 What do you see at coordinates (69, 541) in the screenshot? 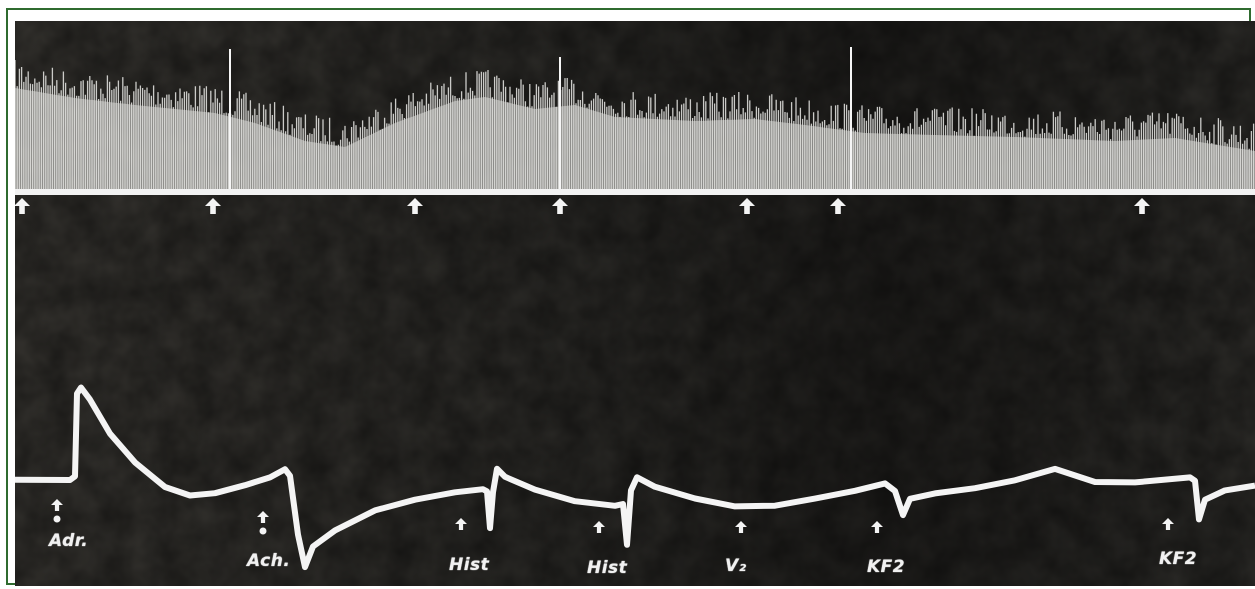
I see `marker-label-adr: Adr.` at bounding box center [69, 541].